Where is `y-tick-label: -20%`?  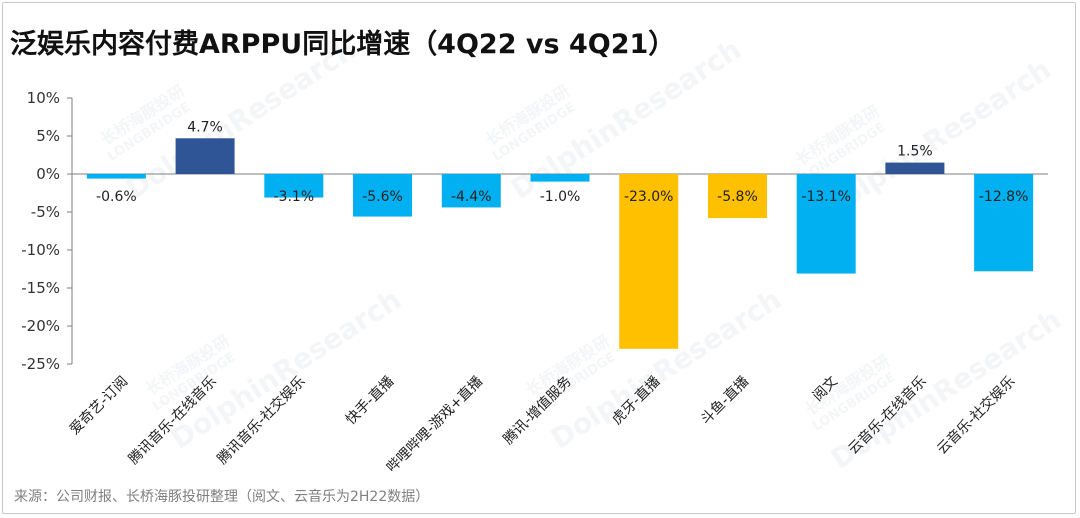 y-tick-label: -20% is located at coordinates (40, 326).